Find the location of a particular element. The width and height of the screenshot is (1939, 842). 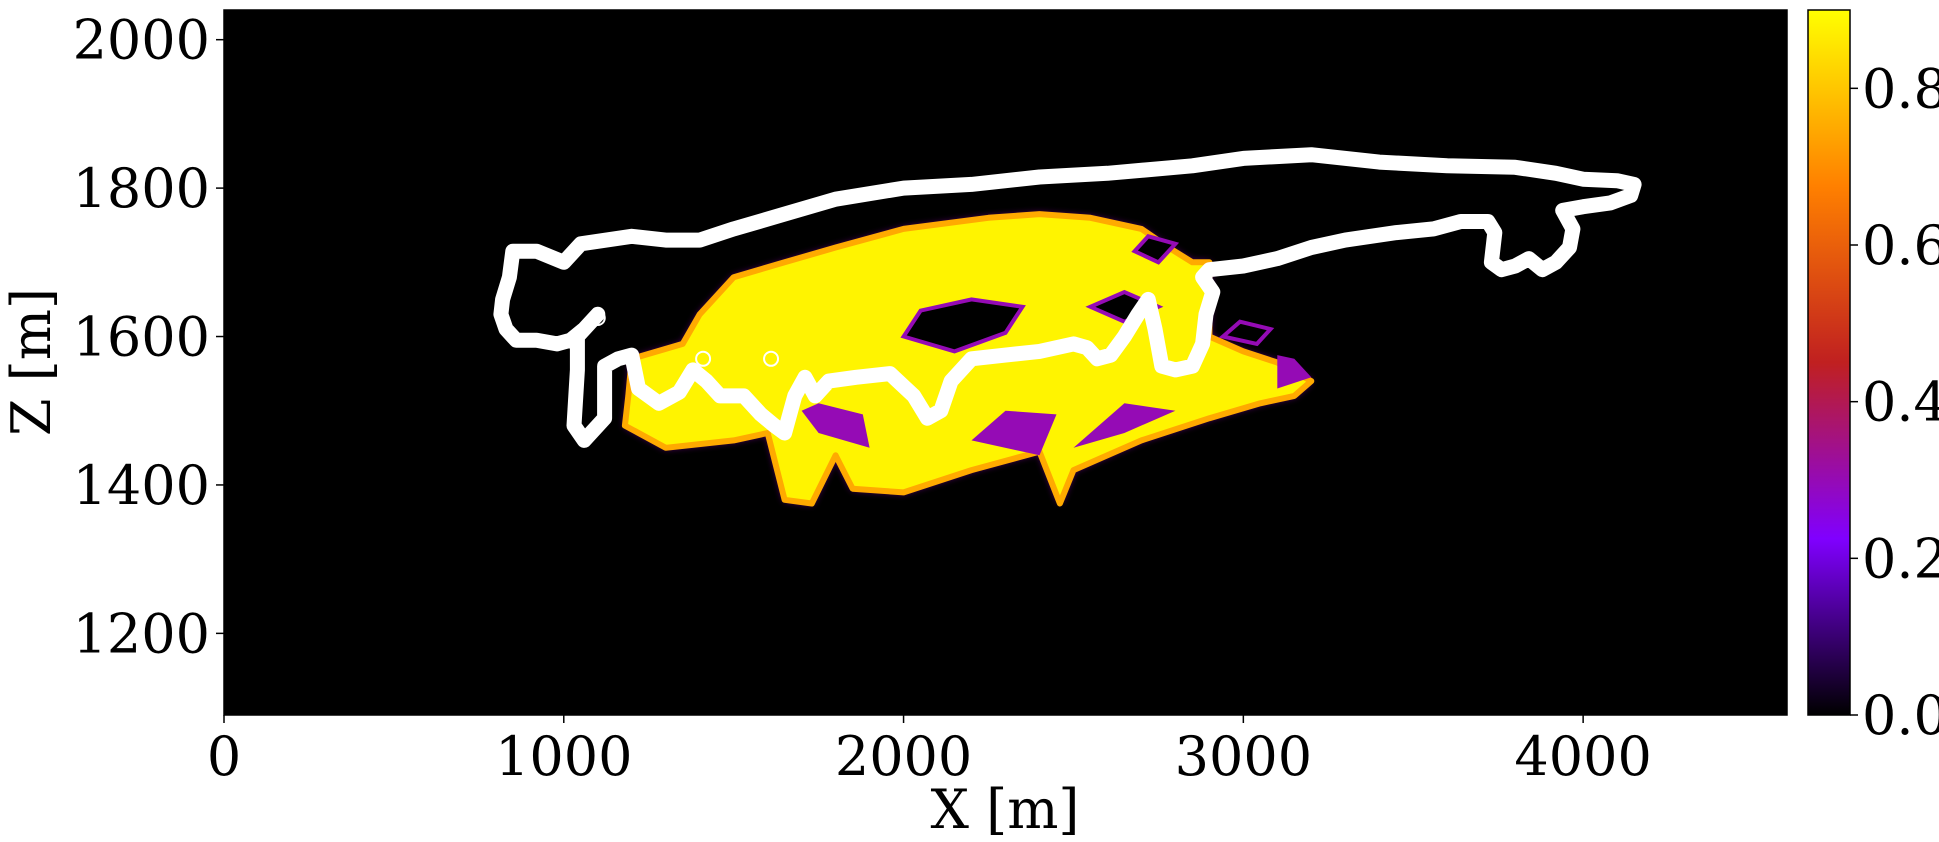

y-tick-label: 2000 is located at coordinates (141, 40).